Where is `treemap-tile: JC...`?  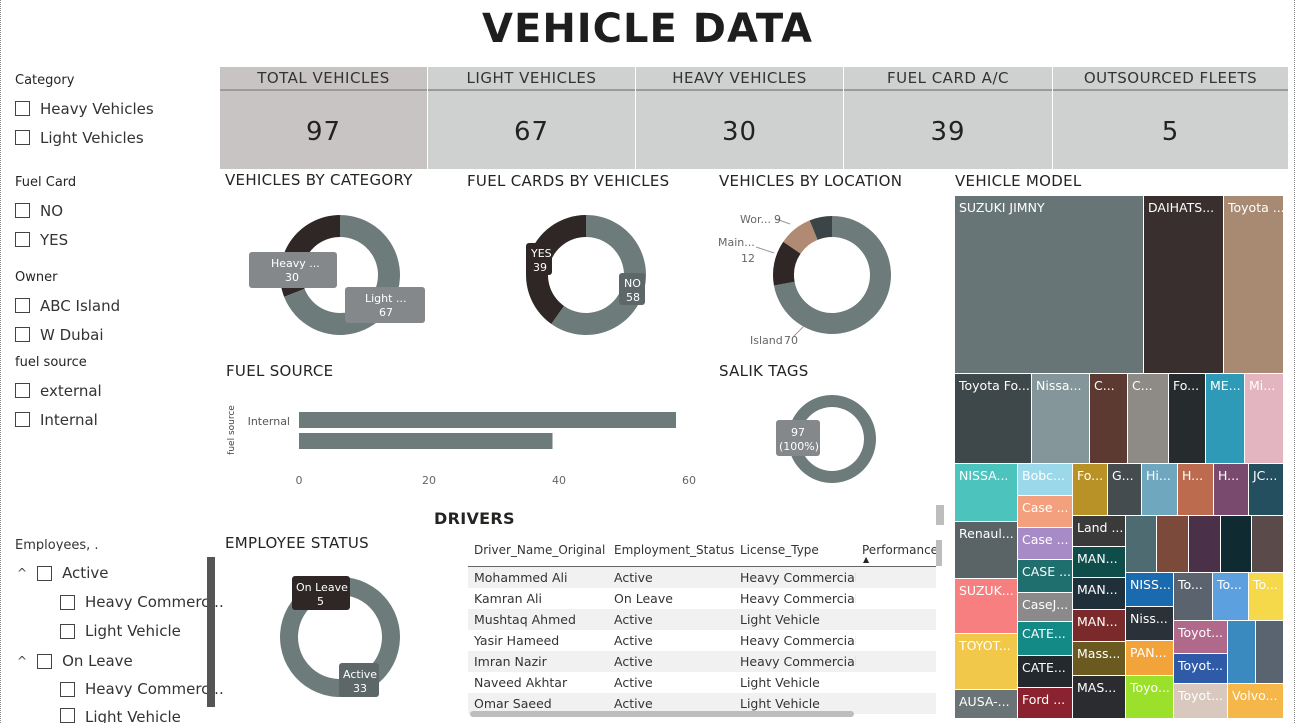
treemap-tile: JC... is located at coordinates (1266, 489).